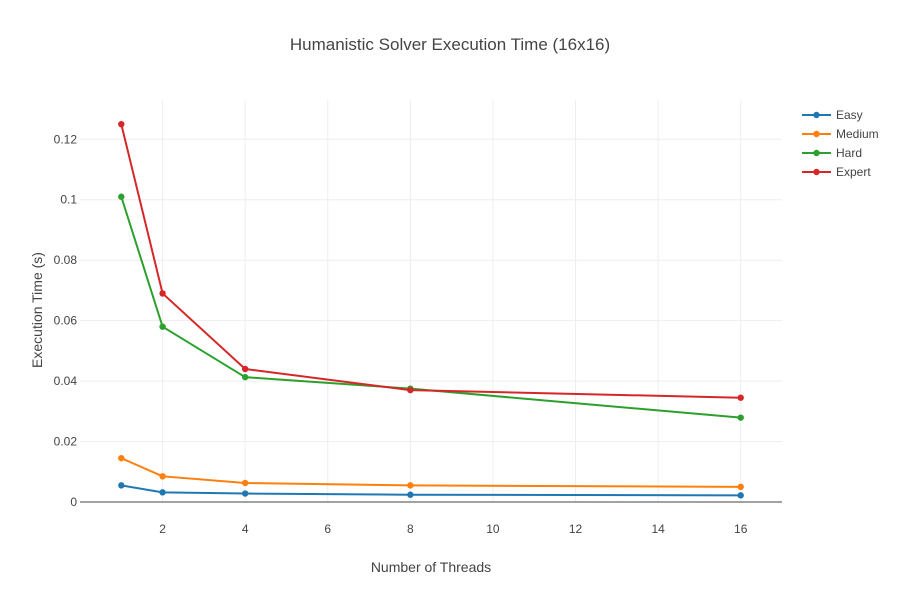 Image resolution: width=900 pixels, height=600 pixels. Describe the element at coordinates (857, 134) in the screenshot. I see `legend-label: Medium` at that location.